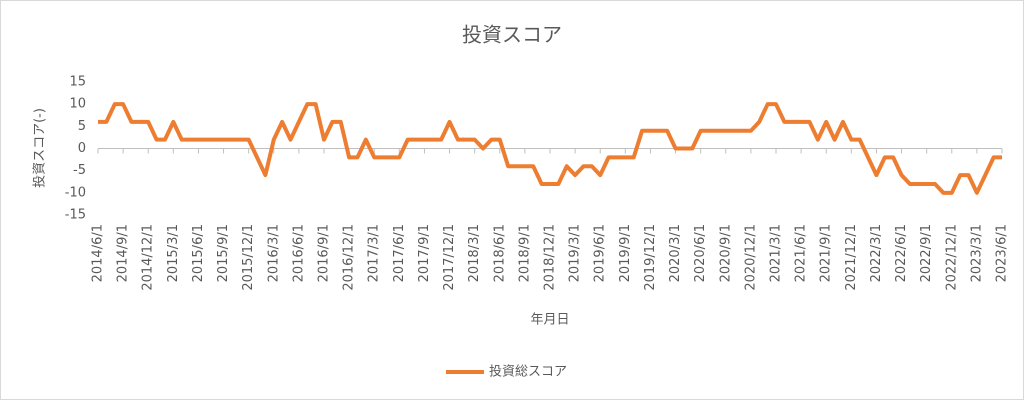 The image size is (1024, 400). I want to click on x-tick-label: 2023/6/1, so click(1002, 253).